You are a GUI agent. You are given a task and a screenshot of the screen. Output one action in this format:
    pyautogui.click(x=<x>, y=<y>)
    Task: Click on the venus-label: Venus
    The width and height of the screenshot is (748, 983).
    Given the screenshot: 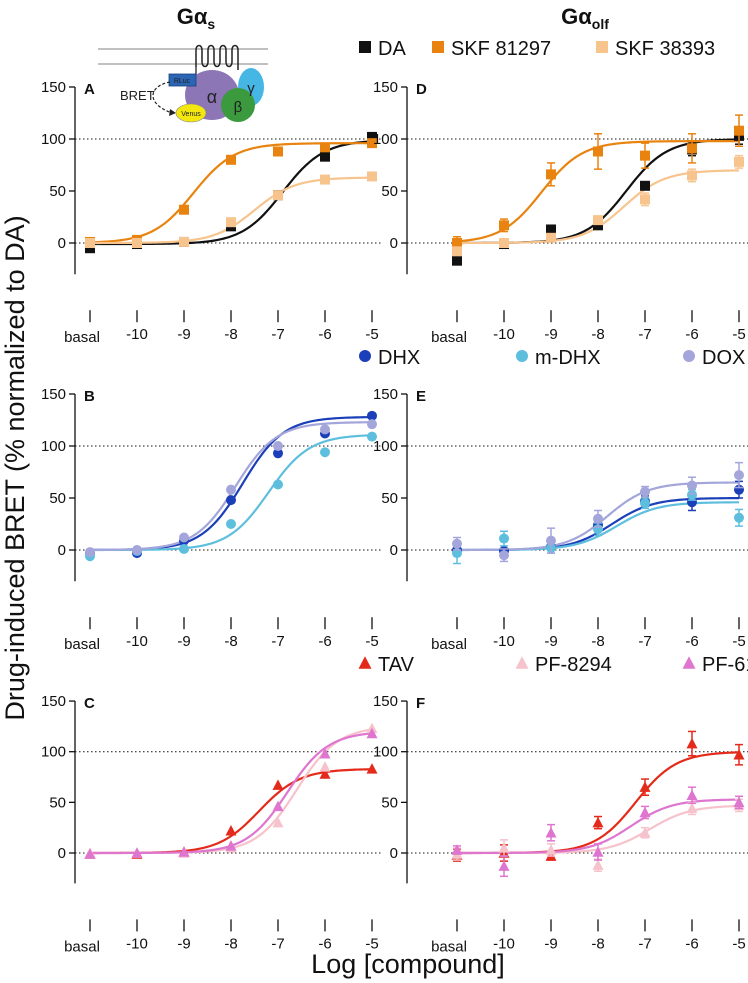 What is the action you would take?
    pyautogui.click(x=191, y=114)
    